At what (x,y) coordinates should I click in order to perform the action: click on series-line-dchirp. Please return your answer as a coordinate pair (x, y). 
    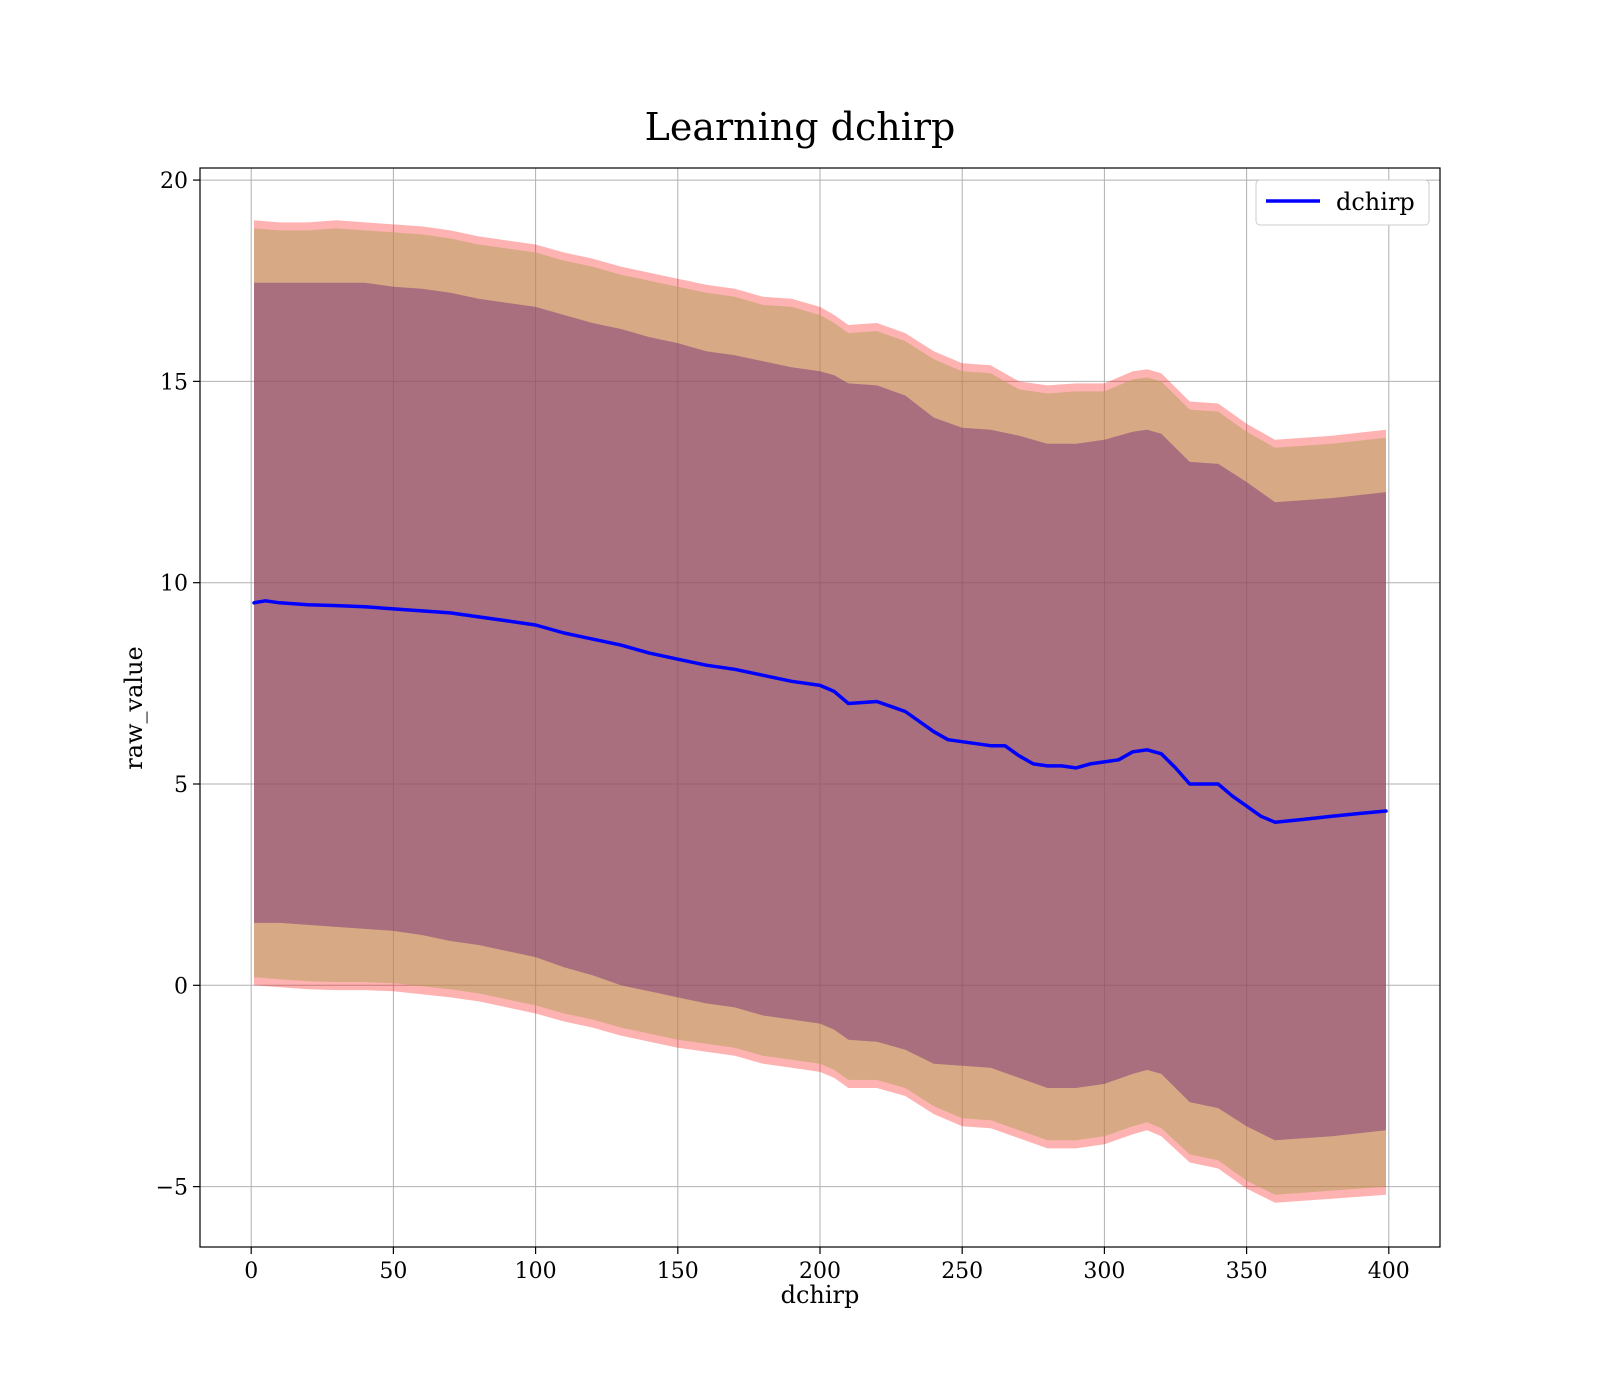
    Looking at the image, I should click on (820, 711).